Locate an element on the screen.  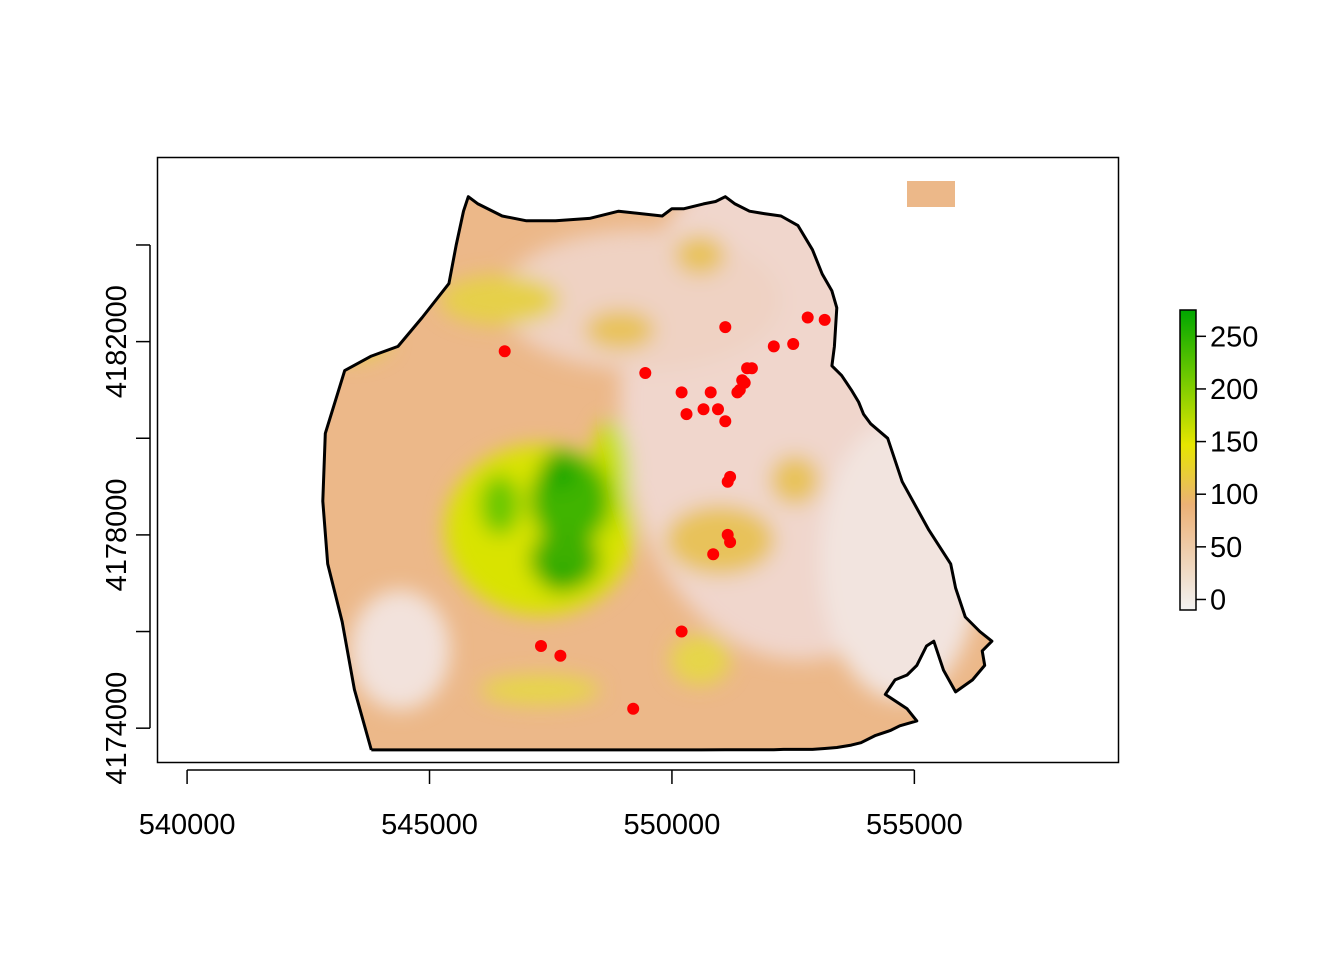
x-tick-label: 555000 is located at coordinates (914, 825).